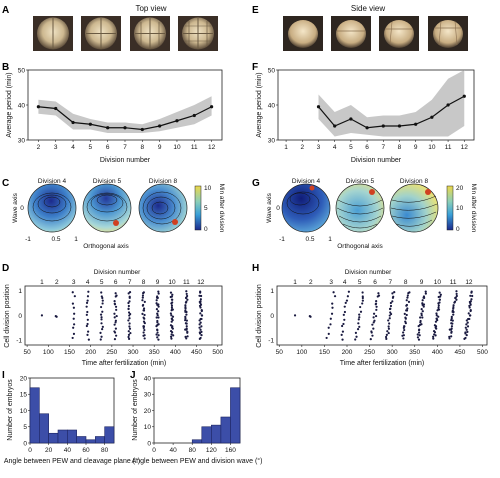 Image resolution: width=500 pixels, height=478 pixels. What do you see at coordinates (375, 33) in the screenshot?
I see `side-view-photos` at bounding box center [375, 33].